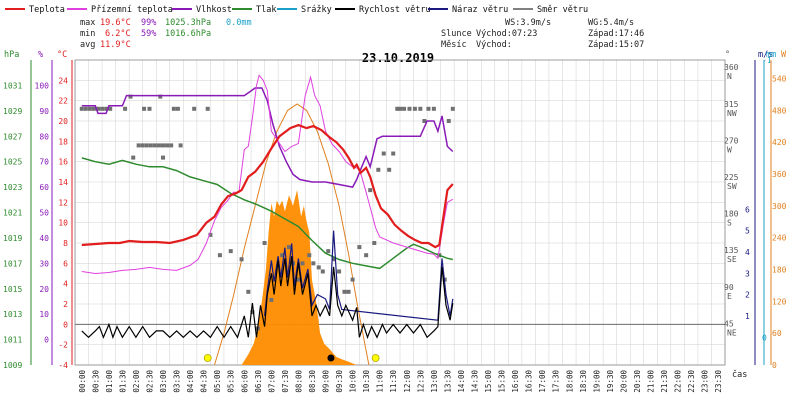  What do you see at coordinates (188, 34) in the screenshot?
I see `stats-min-press: 1016.6hPa` at bounding box center [188, 34].